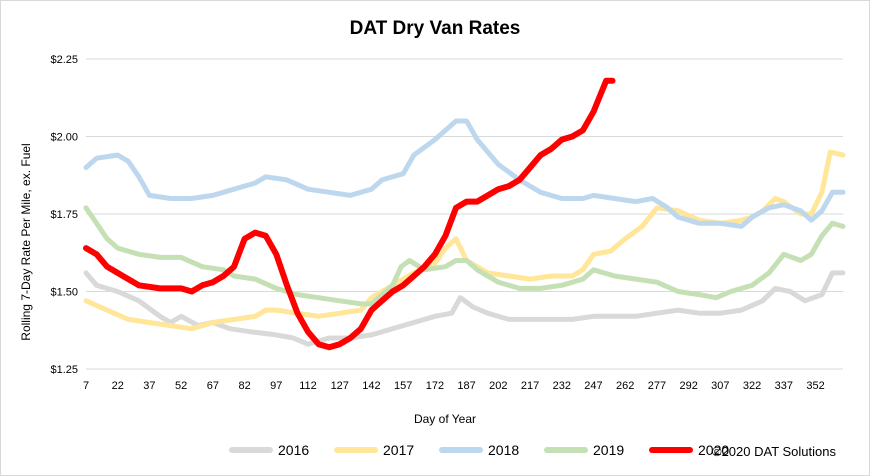 The height and width of the screenshot is (476, 870). What do you see at coordinates (64, 293) in the screenshot?
I see `y-tick-label: $1.50` at bounding box center [64, 293].